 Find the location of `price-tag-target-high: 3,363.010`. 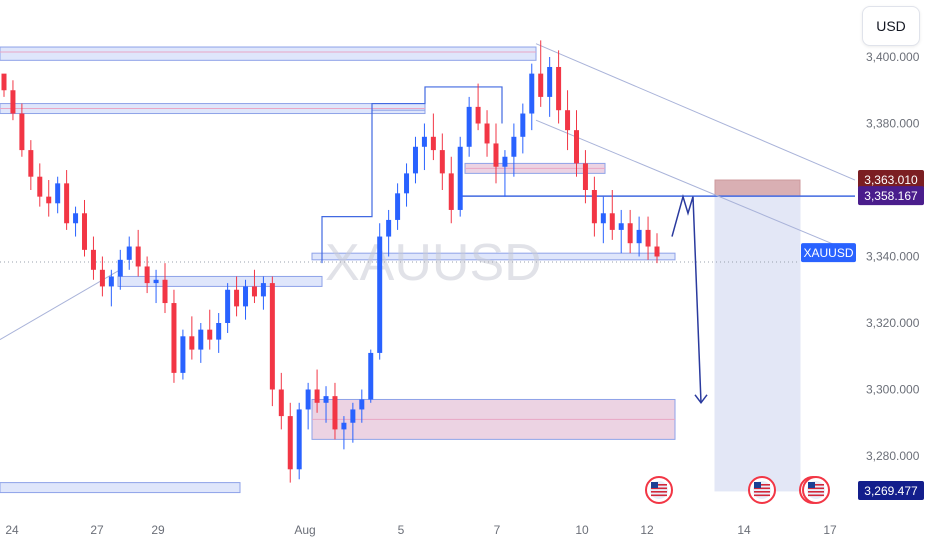

price-tag-target-high: 3,363.010 is located at coordinates (891, 179).